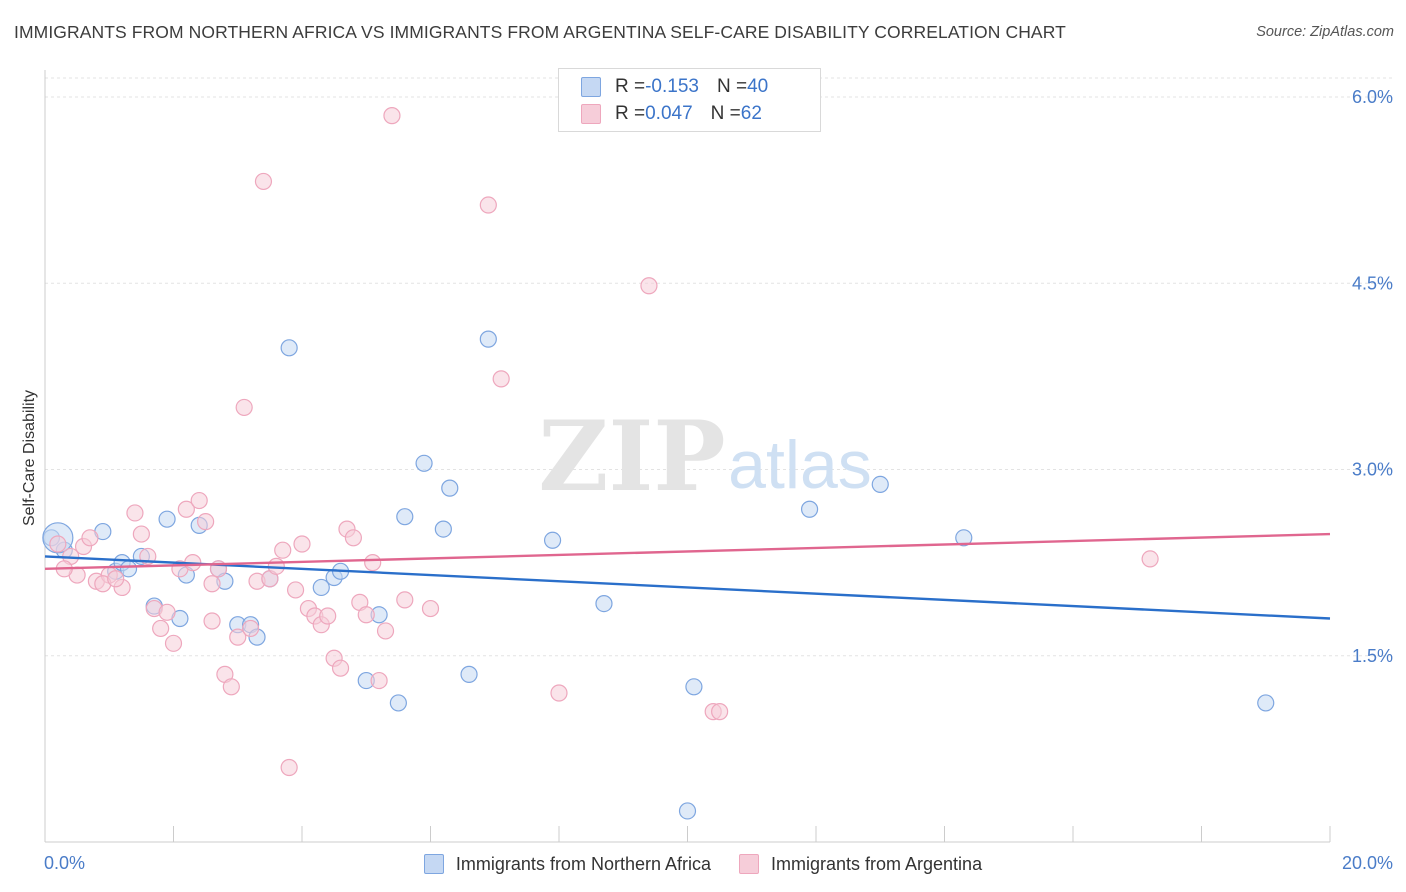 This screenshot has height=892, width=1406. What do you see at coordinates (877, 863) in the screenshot?
I see `legend-label-argentina: Immigrants from Argentina` at bounding box center [877, 863].